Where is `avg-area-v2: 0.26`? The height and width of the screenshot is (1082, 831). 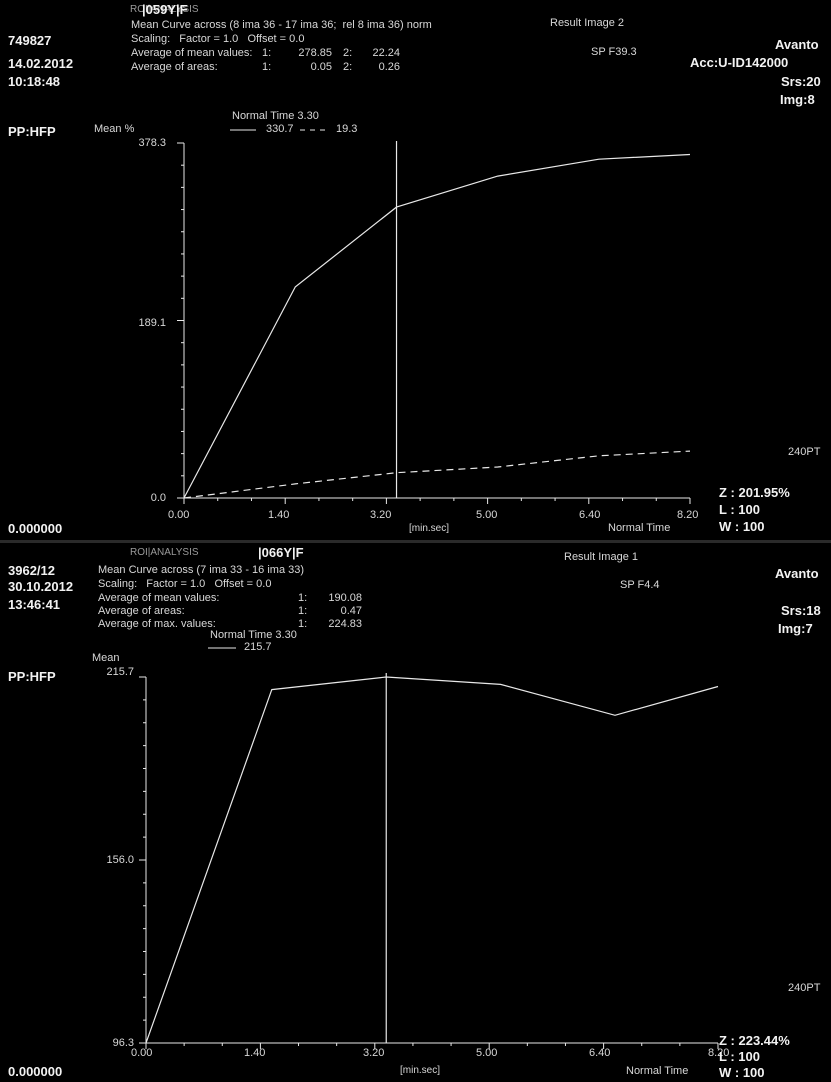
avg-area-v2: 0.26 is located at coordinates (389, 67).